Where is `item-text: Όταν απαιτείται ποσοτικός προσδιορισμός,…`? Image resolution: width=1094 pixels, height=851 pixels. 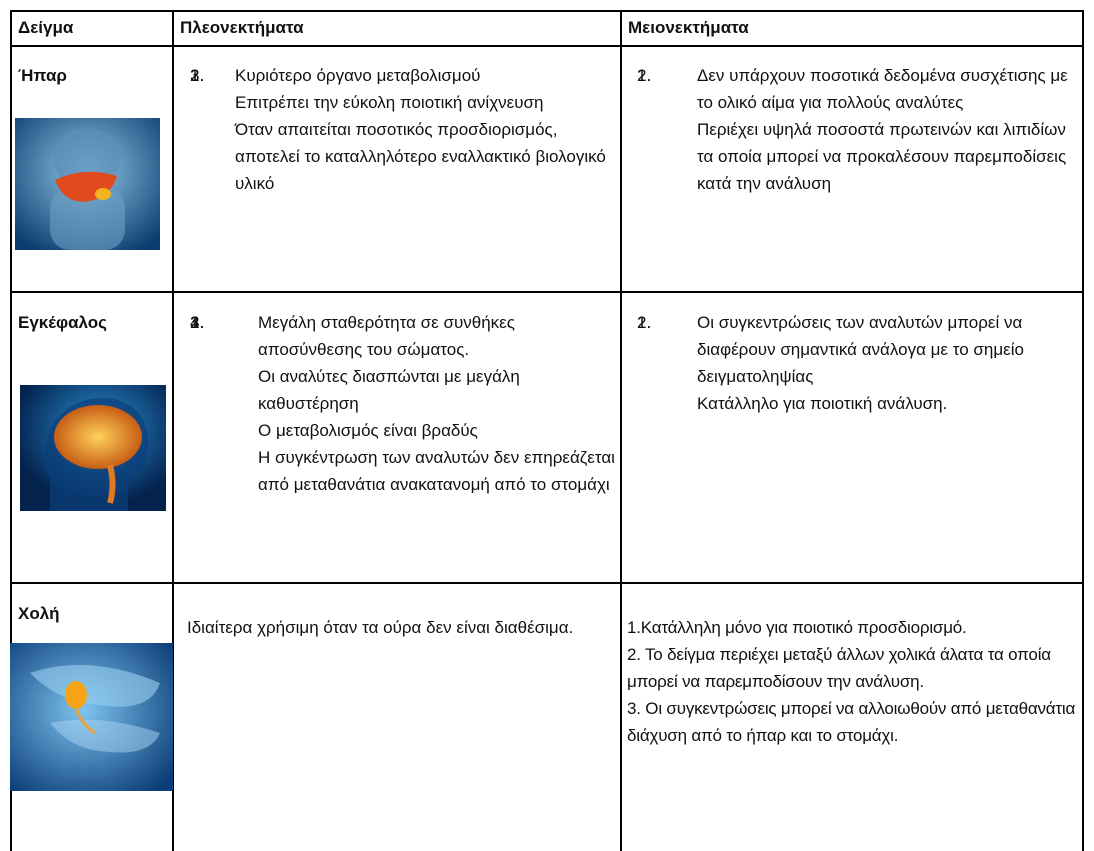 item-text: Όταν απαιτείται ποσοτικός προσδιορισμός,… is located at coordinates (420, 156).